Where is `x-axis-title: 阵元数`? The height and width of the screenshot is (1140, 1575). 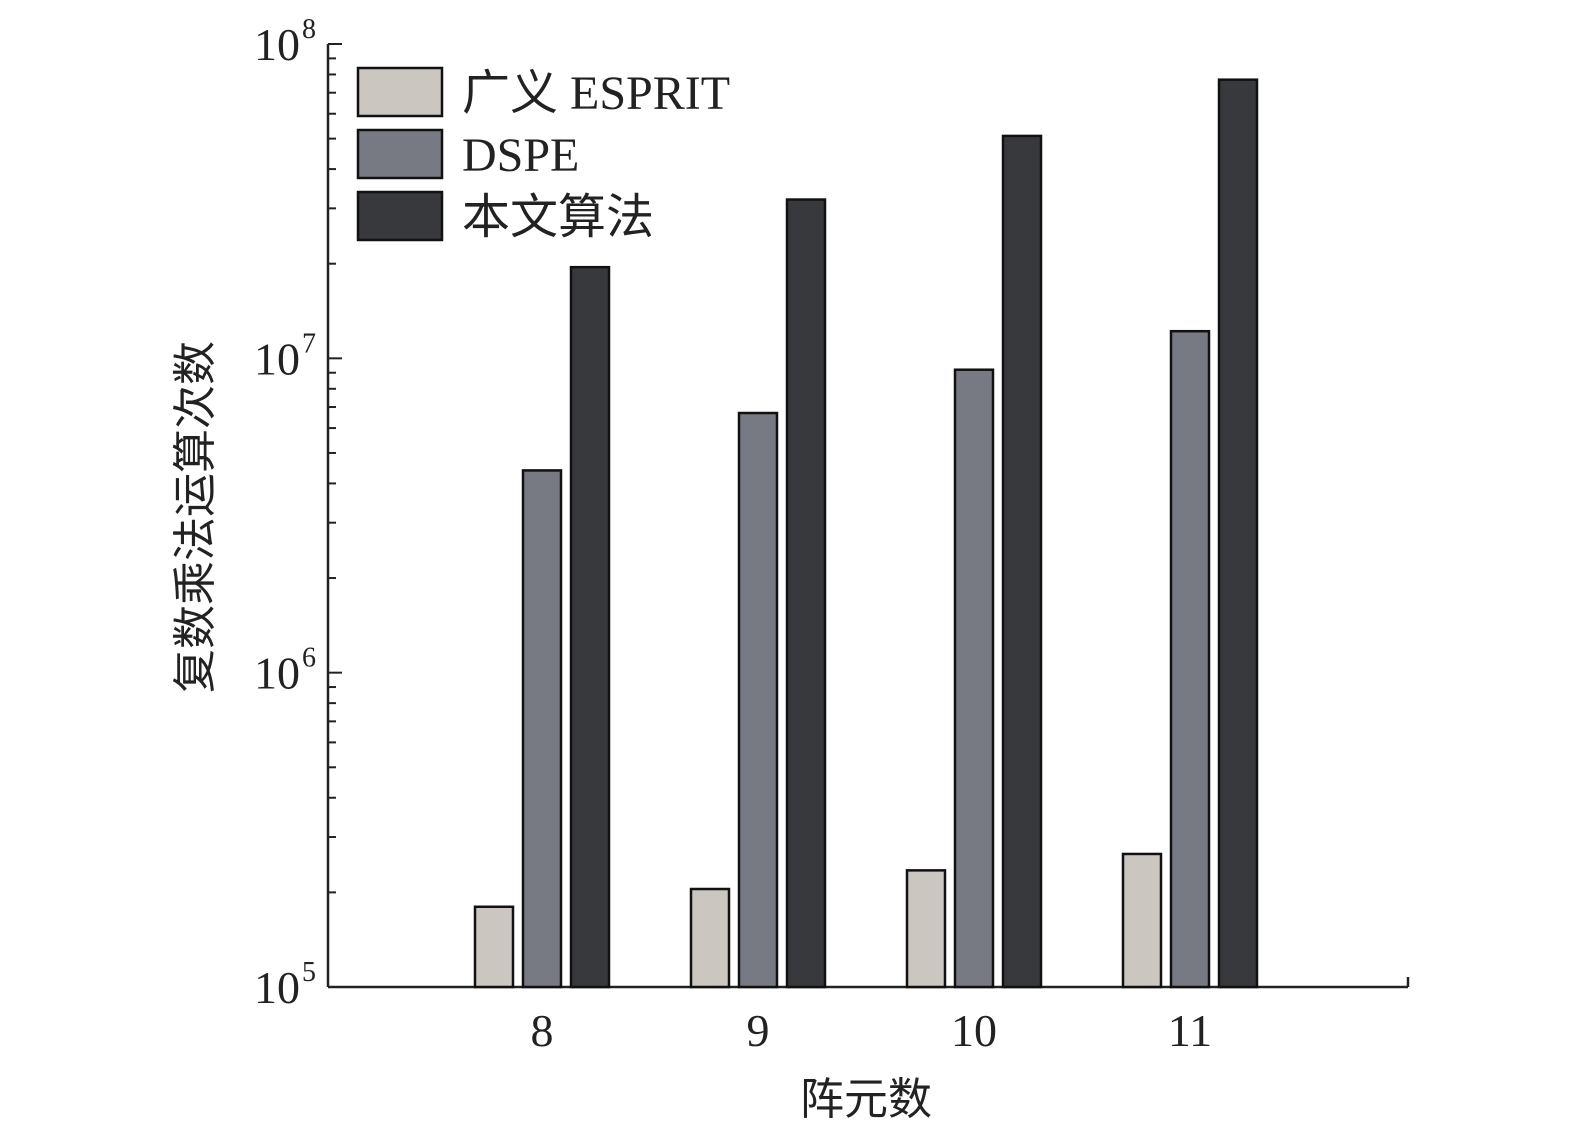 x-axis-title: 阵元数 is located at coordinates (866, 1099).